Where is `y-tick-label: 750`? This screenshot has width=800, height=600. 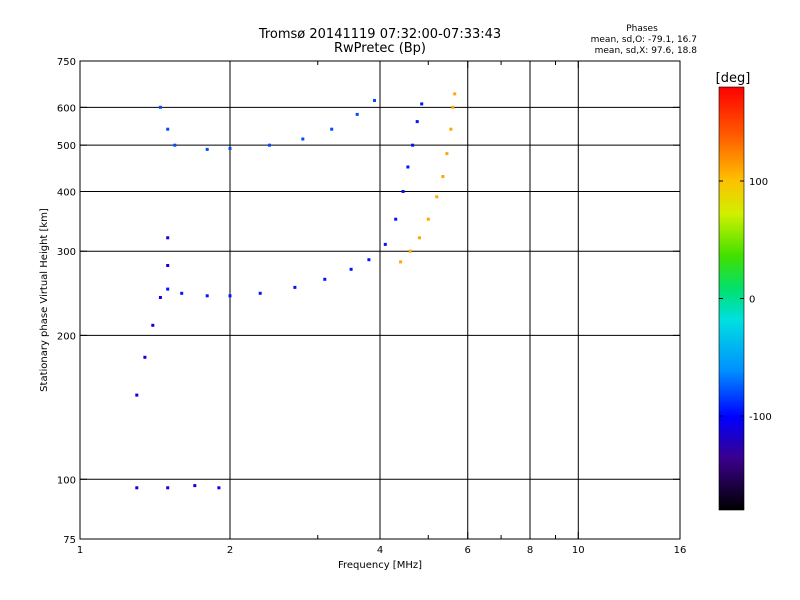
y-tick-label: 750 is located at coordinates (66, 62).